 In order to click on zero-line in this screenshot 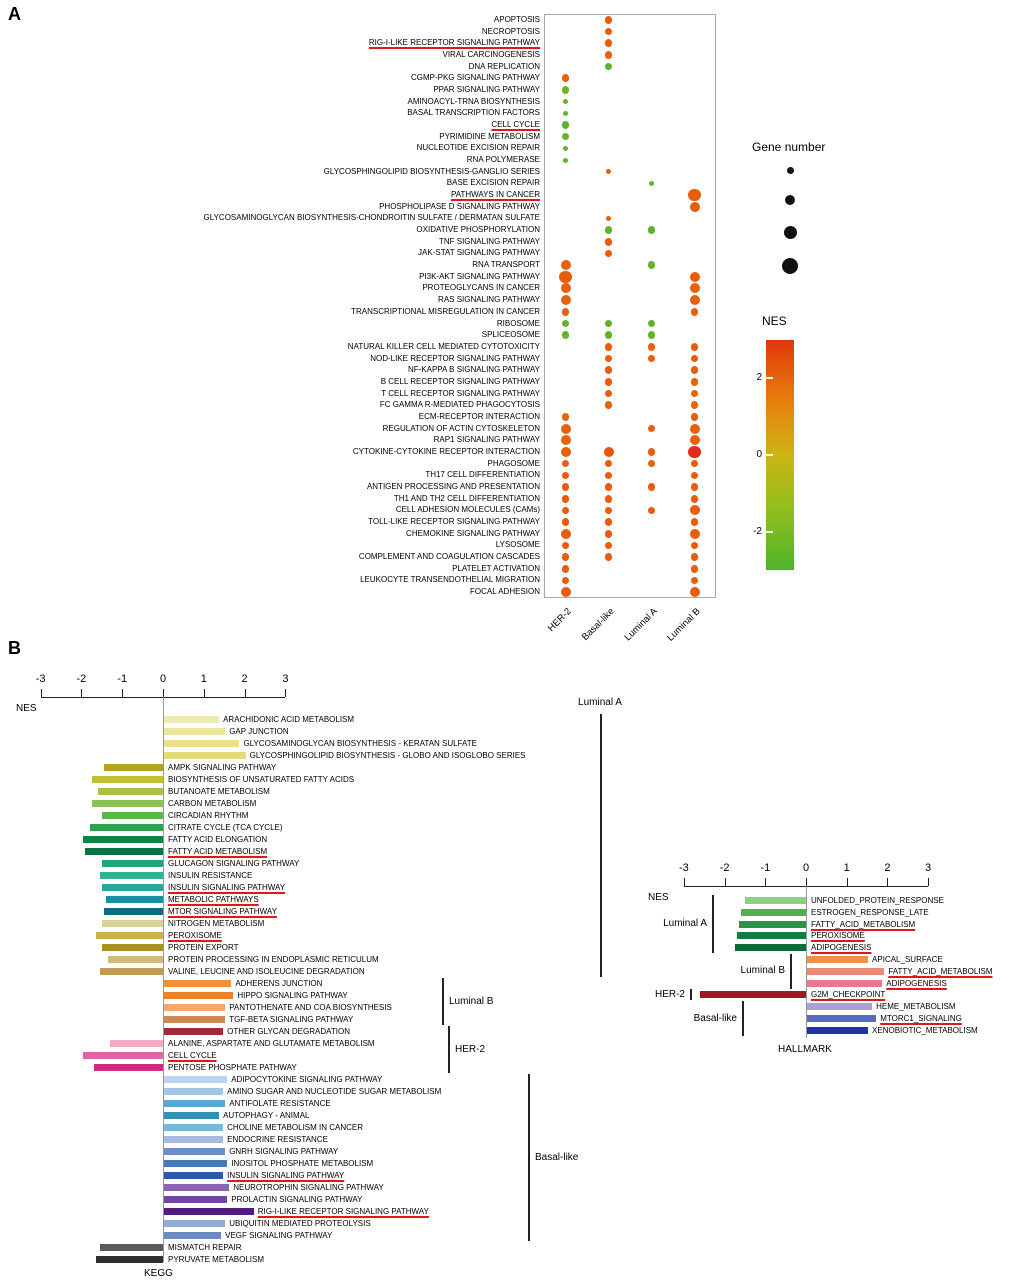, I will do `click(806, 962)`.